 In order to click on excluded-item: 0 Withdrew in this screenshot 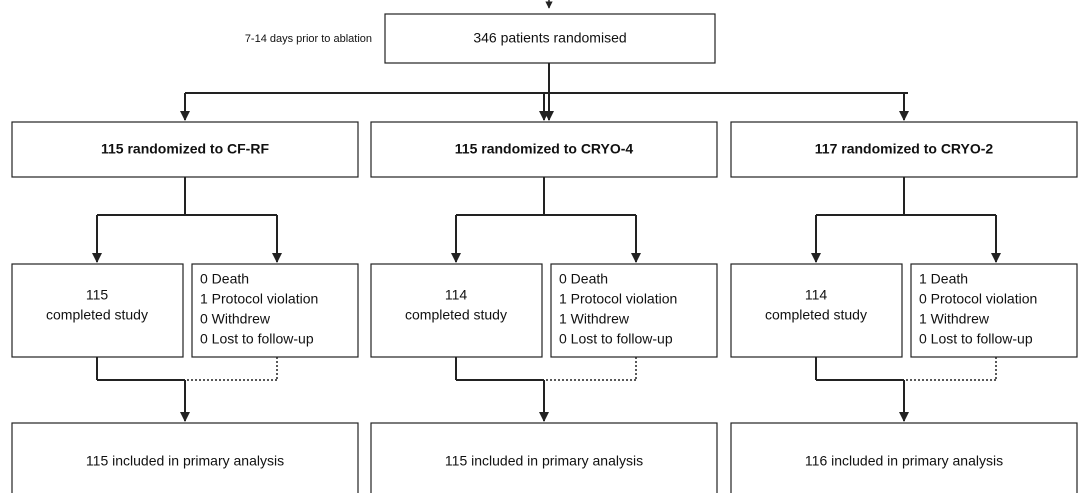, I will do `click(235, 319)`.